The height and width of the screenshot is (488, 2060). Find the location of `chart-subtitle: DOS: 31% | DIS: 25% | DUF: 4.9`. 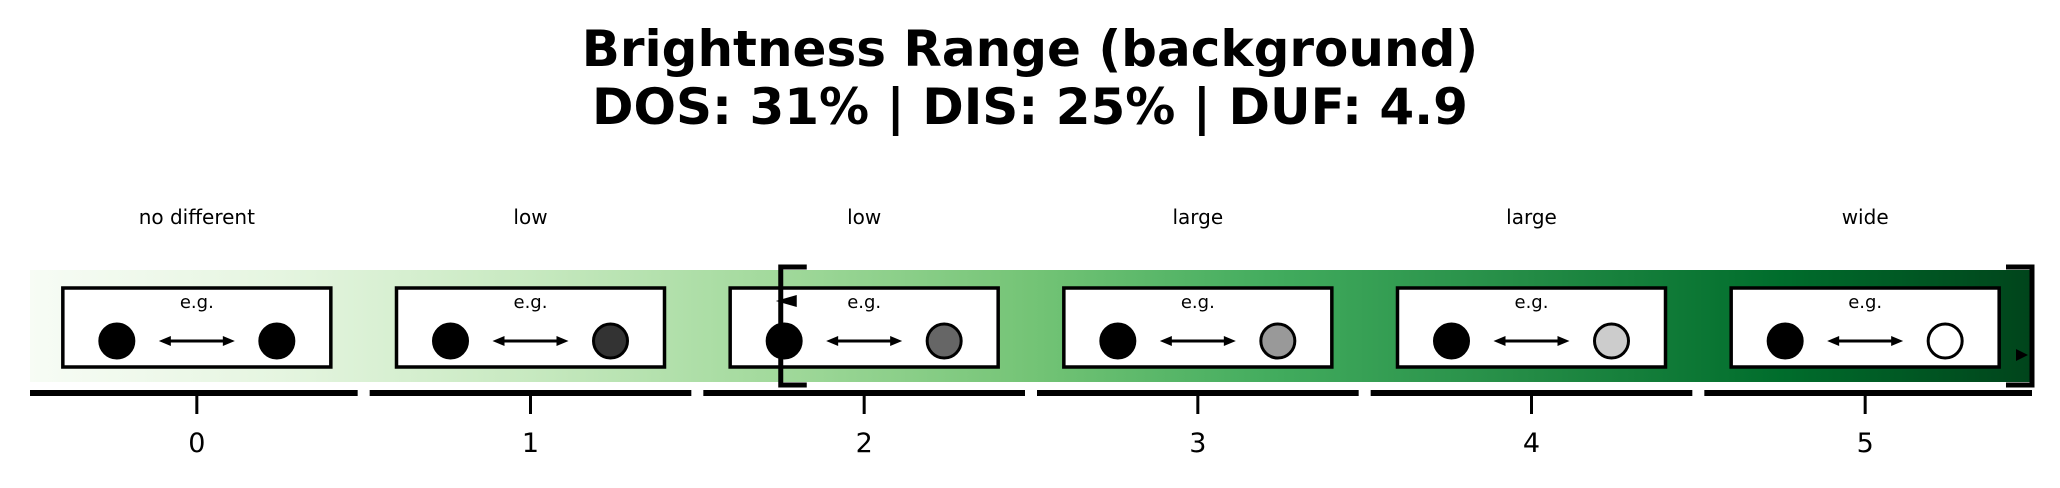

chart-subtitle: DOS: 31% | DIS: 25% | DUF: 4.9 is located at coordinates (1030, 107).